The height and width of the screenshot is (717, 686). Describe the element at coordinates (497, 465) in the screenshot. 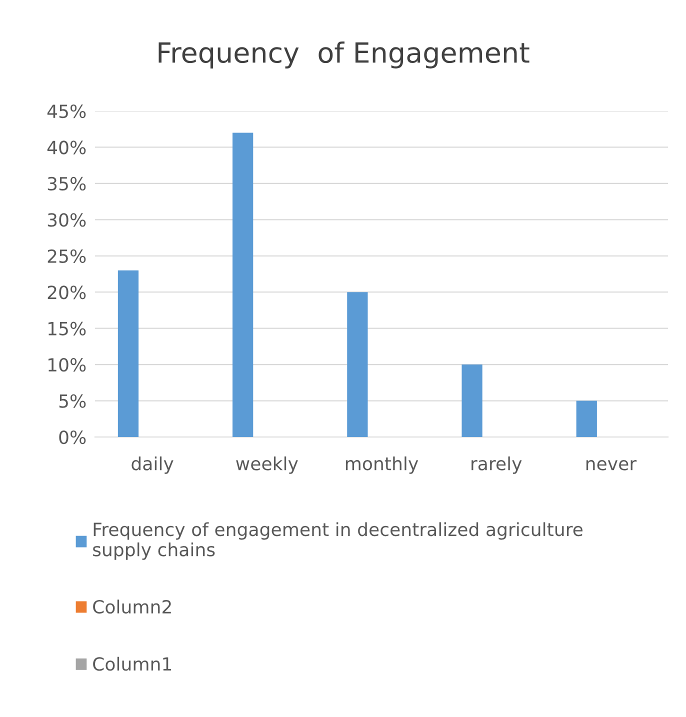

I see `x-tick-label: rarely` at that location.